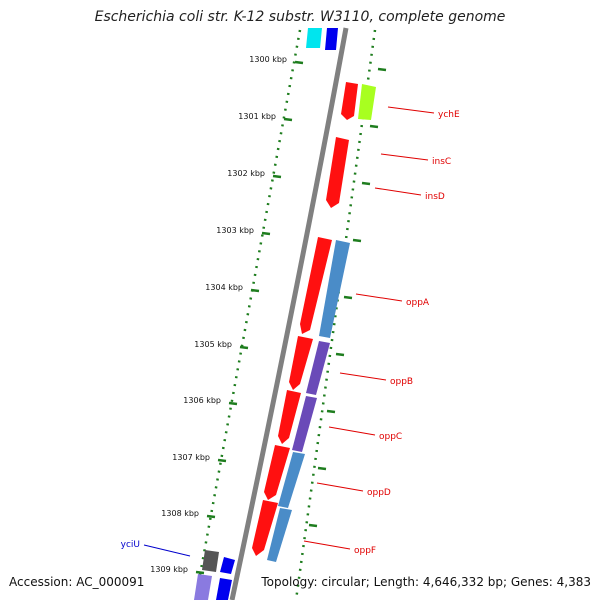  What do you see at coordinates (365, 551) in the screenshot?
I see `gene-label-oppF: oppF` at bounding box center [365, 551].